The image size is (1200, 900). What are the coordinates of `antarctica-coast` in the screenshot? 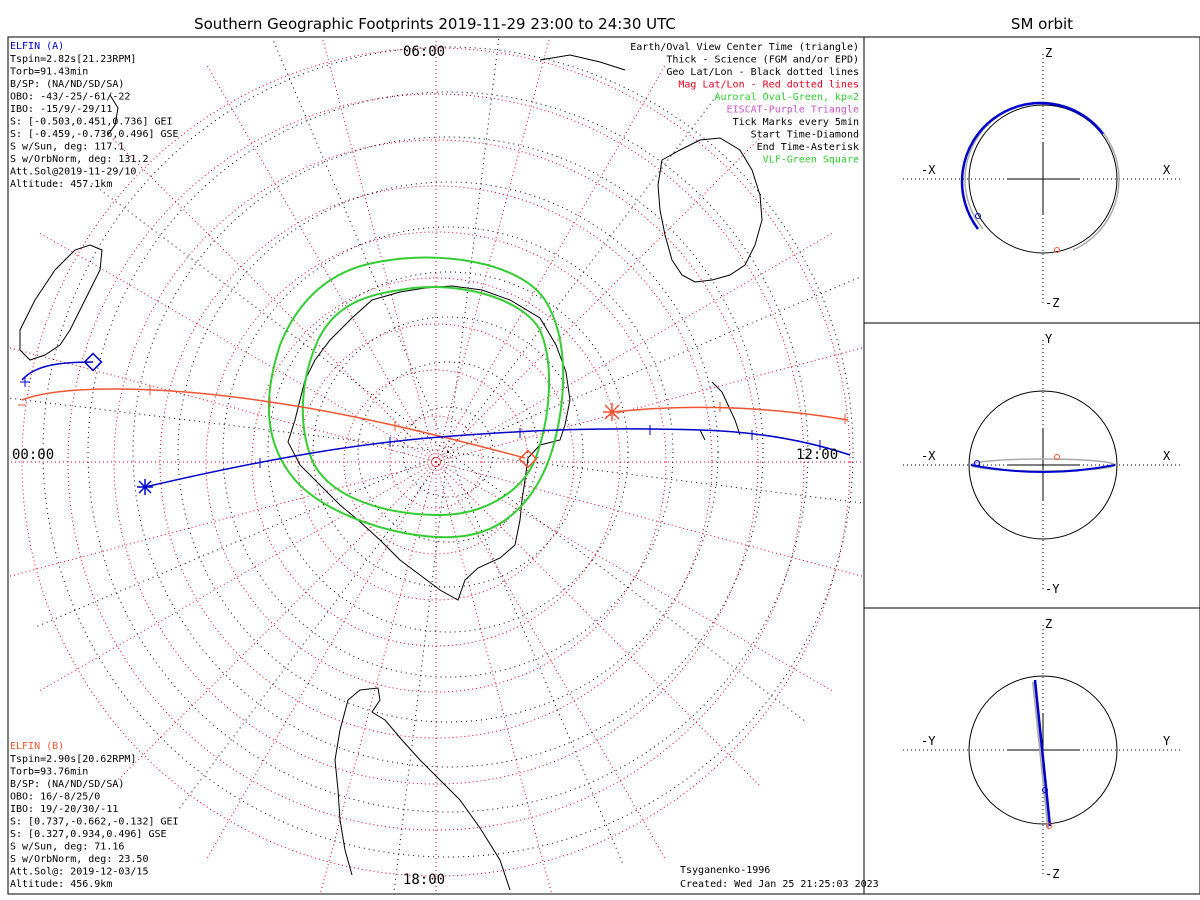 It's located at (429, 443).